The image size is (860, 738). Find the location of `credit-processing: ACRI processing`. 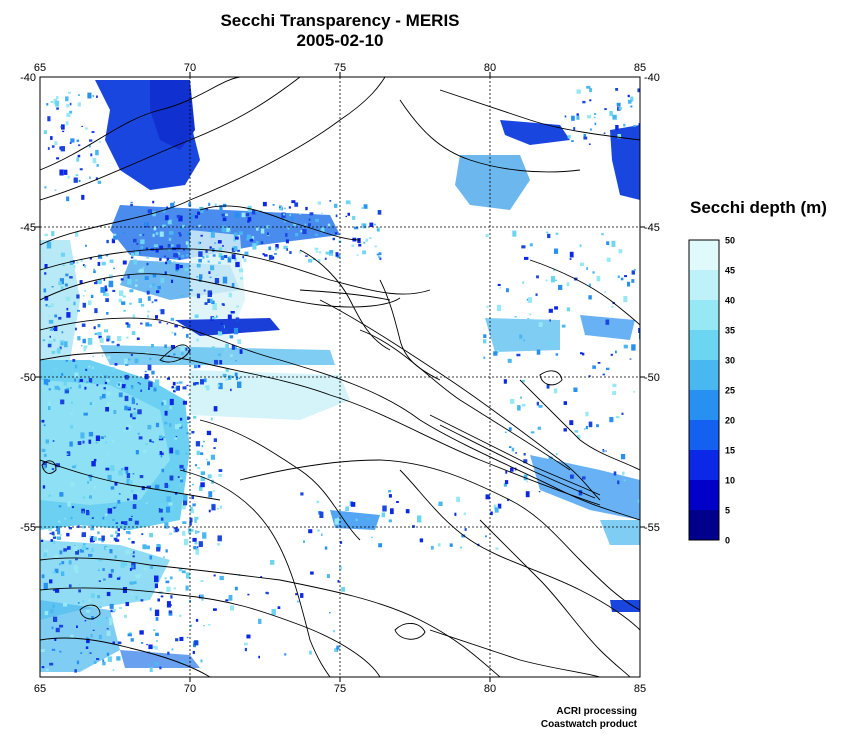

credit-processing: ACRI processing is located at coordinates (596, 711).